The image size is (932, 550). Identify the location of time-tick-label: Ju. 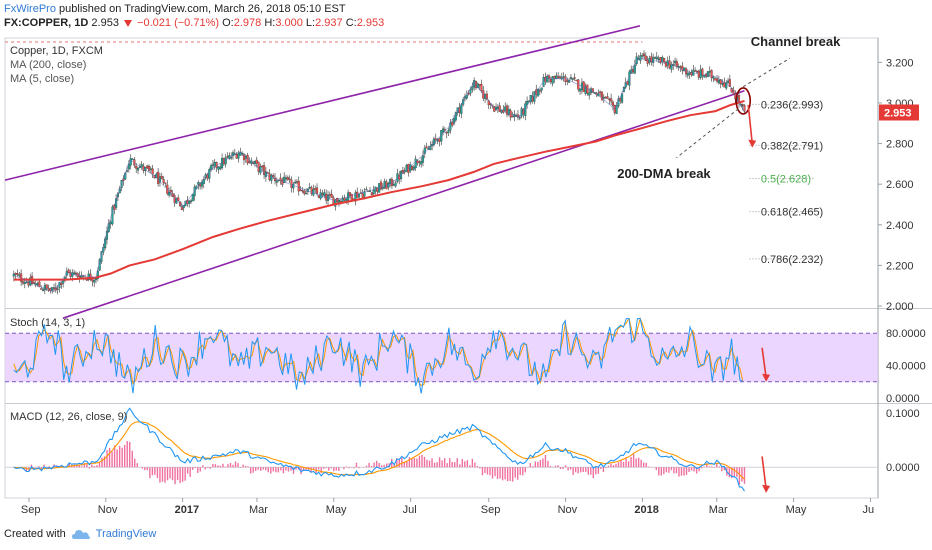
(868, 510).